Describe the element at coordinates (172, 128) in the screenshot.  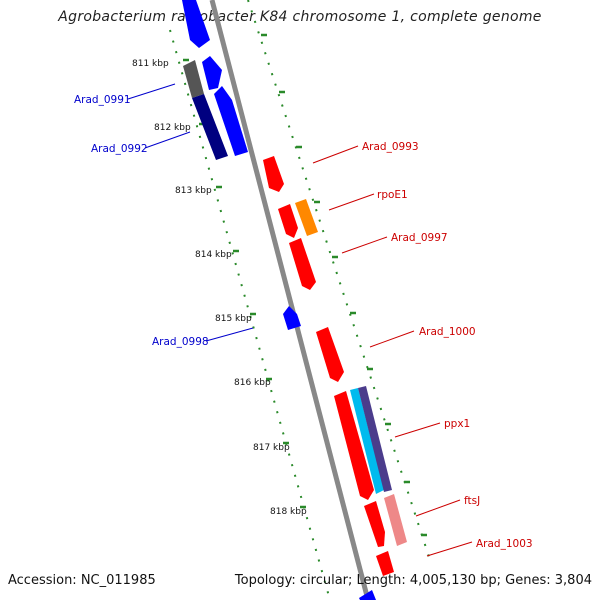
I see `kbp-label: 812 kbp` at that location.